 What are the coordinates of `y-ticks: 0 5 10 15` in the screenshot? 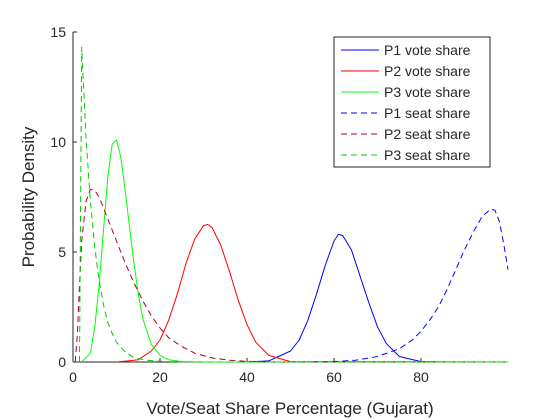 It's located at (63, 197).